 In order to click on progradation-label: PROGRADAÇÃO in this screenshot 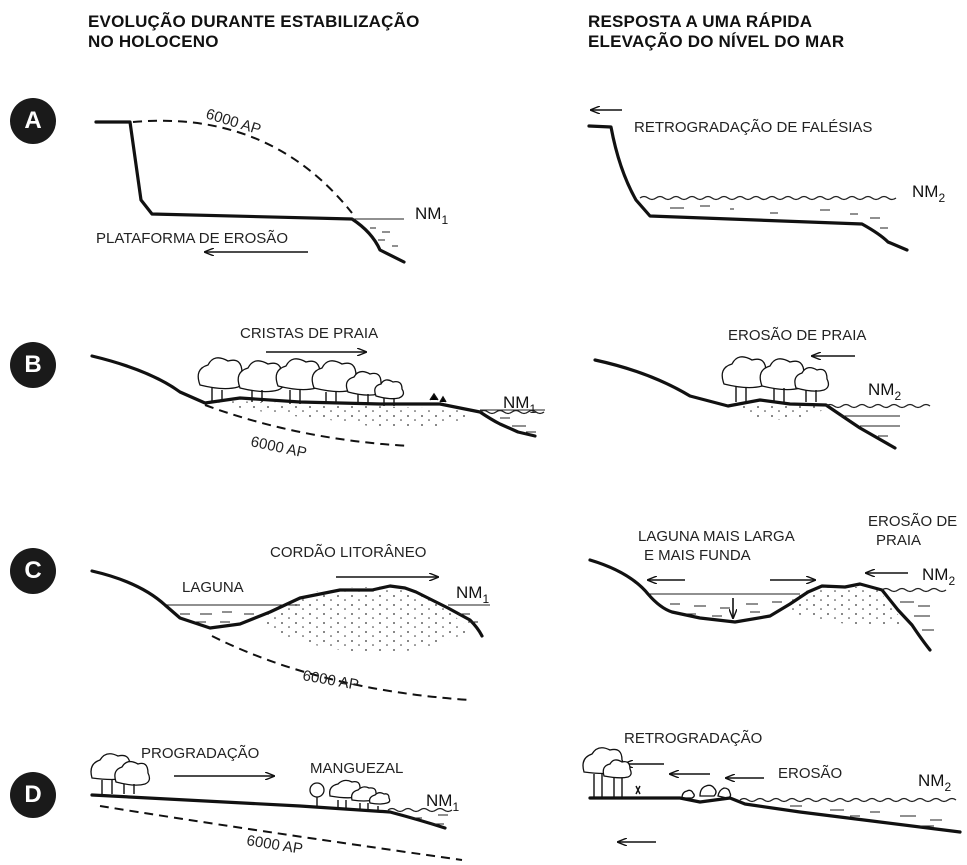, I will do `click(200, 753)`.